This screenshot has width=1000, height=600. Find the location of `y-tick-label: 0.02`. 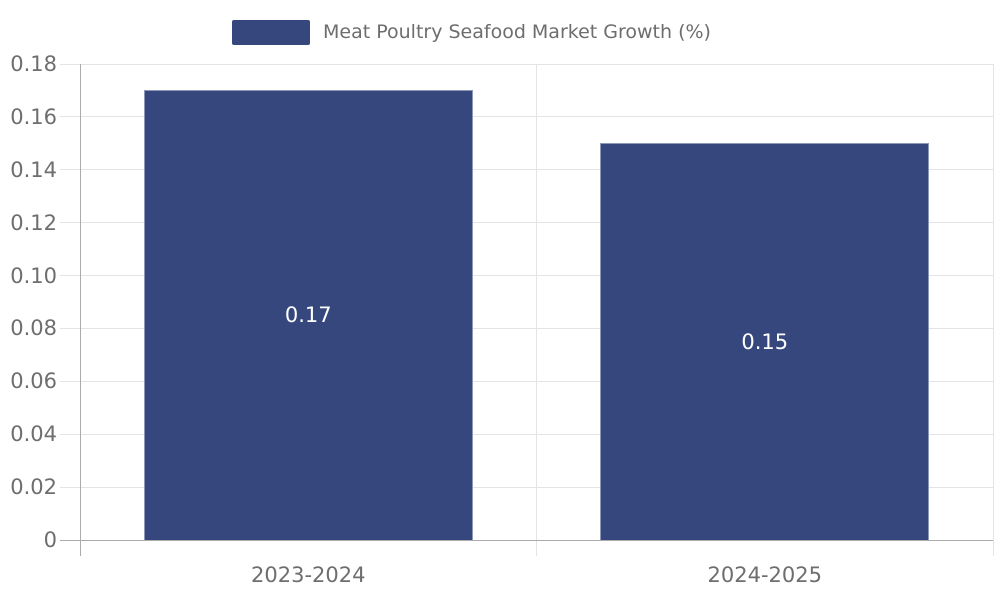

y-tick-label: 0.02 is located at coordinates (33, 487).